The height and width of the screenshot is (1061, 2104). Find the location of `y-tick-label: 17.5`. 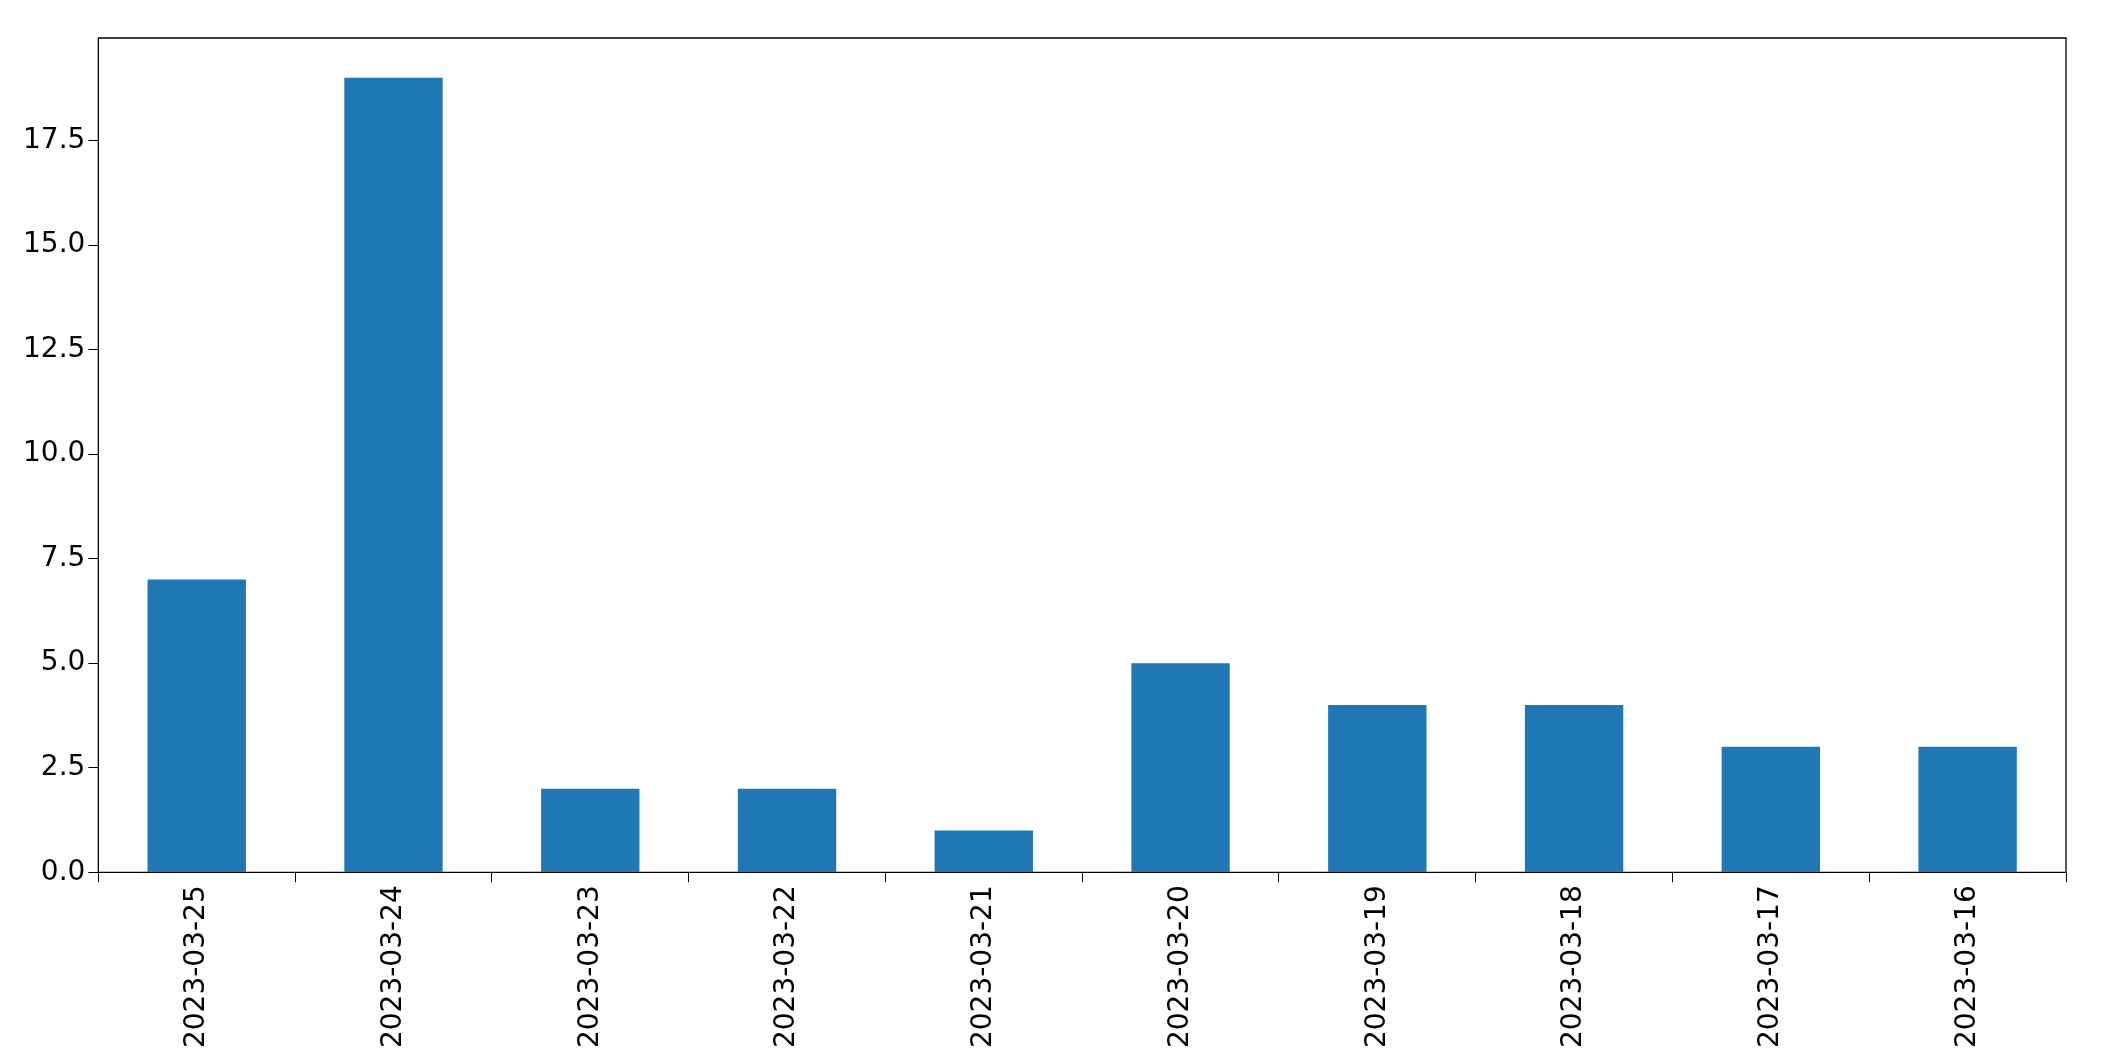

y-tick-label: 17.5 is located at coordinates (54, 138).